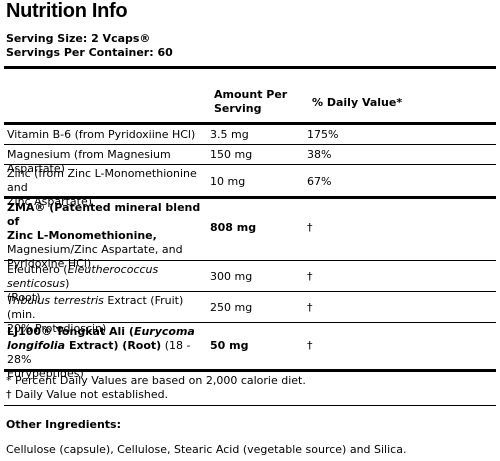  I want to click on nutrient-dv: 67%, so click(319, 181).